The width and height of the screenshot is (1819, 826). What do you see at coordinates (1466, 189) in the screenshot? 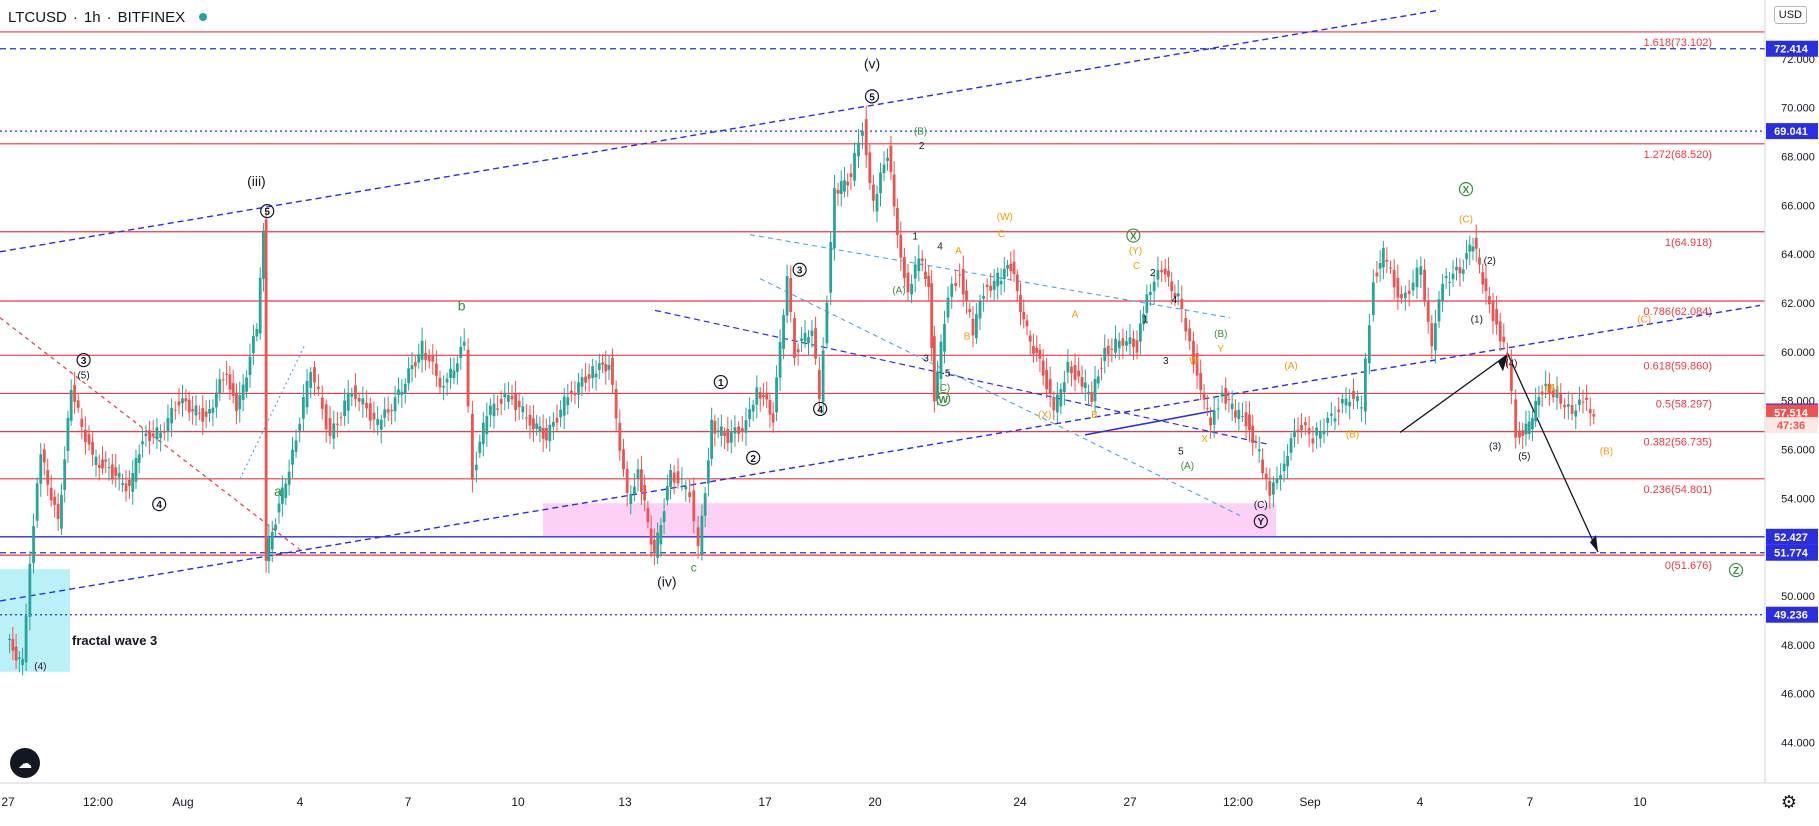
I see `wave-label-circle` at bounding box center [1466, 189].